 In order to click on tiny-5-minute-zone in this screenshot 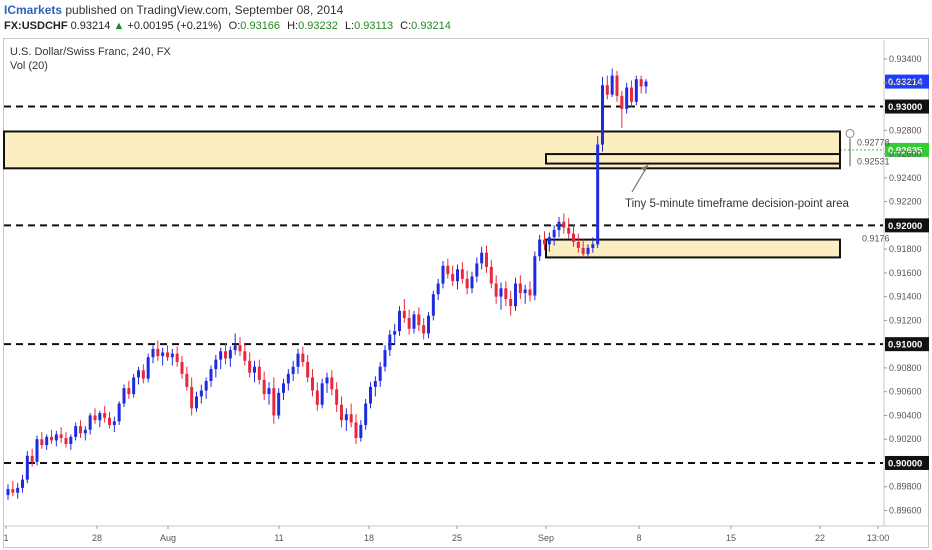, I will do `click(693, 159)`.